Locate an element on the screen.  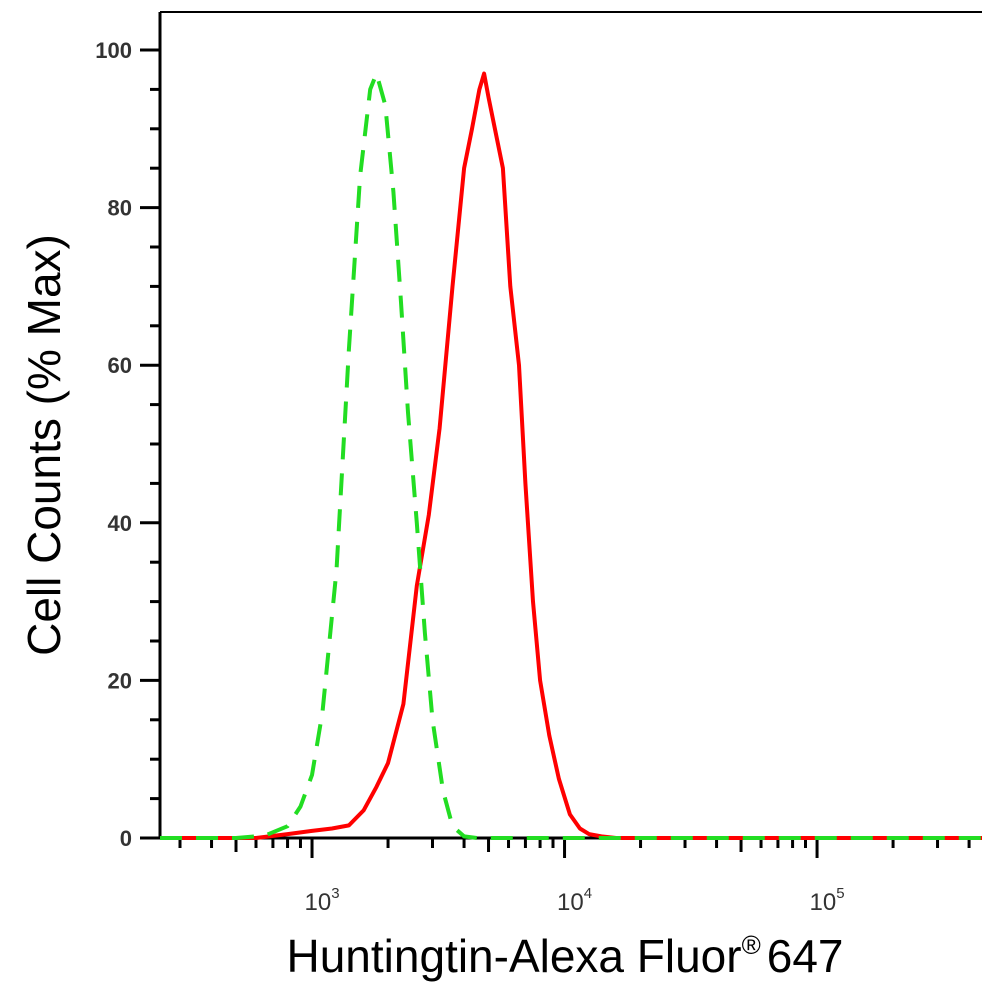
y-tick-label: 0 is located at coordinates (126, 838).